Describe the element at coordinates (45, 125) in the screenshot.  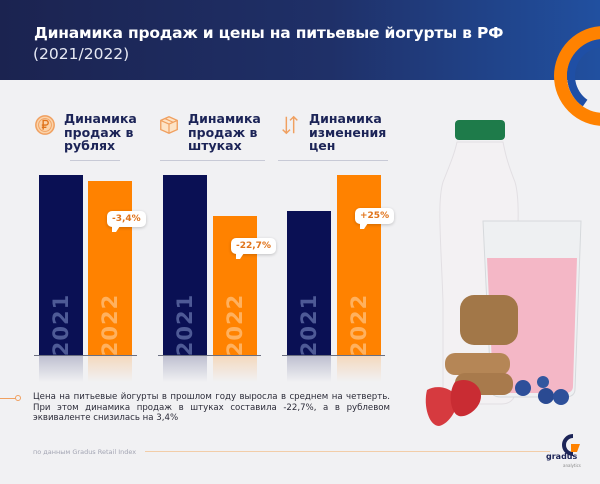
I see `ruble-coin-icon` at that location.